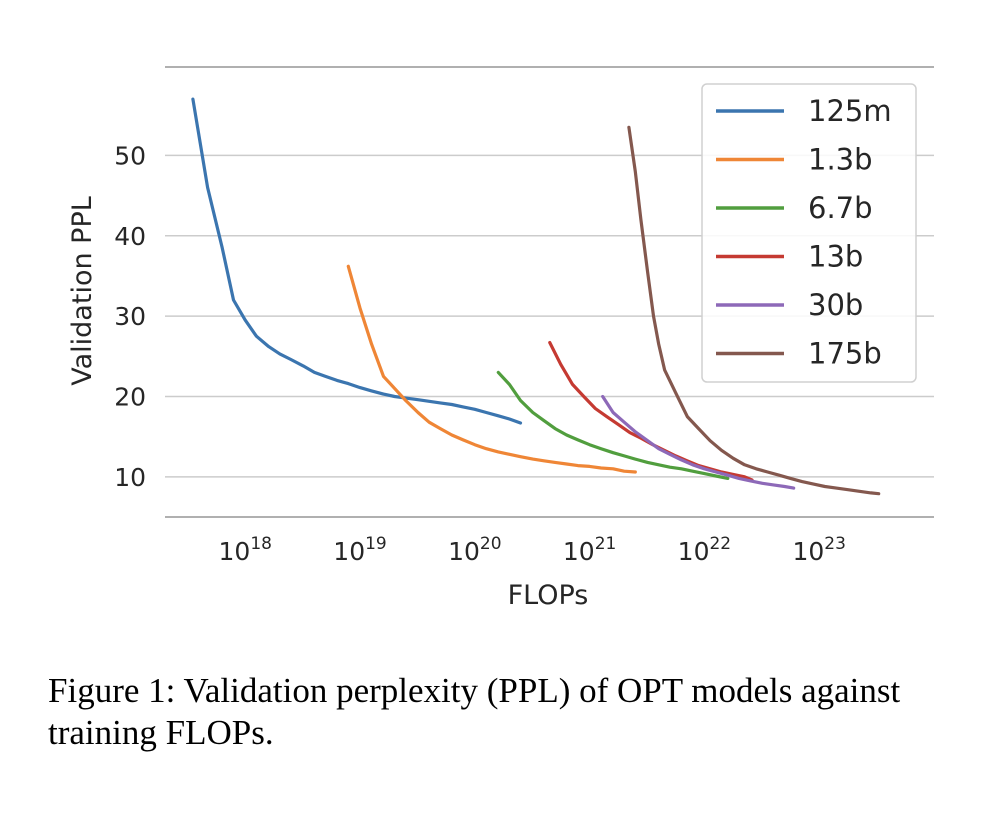 The height and width of the screenshot is (816, 994). What do you see at coordinates (835, 305) in the screenshot?
I see `legend-label: 30b` at bounding box center [835, 305].